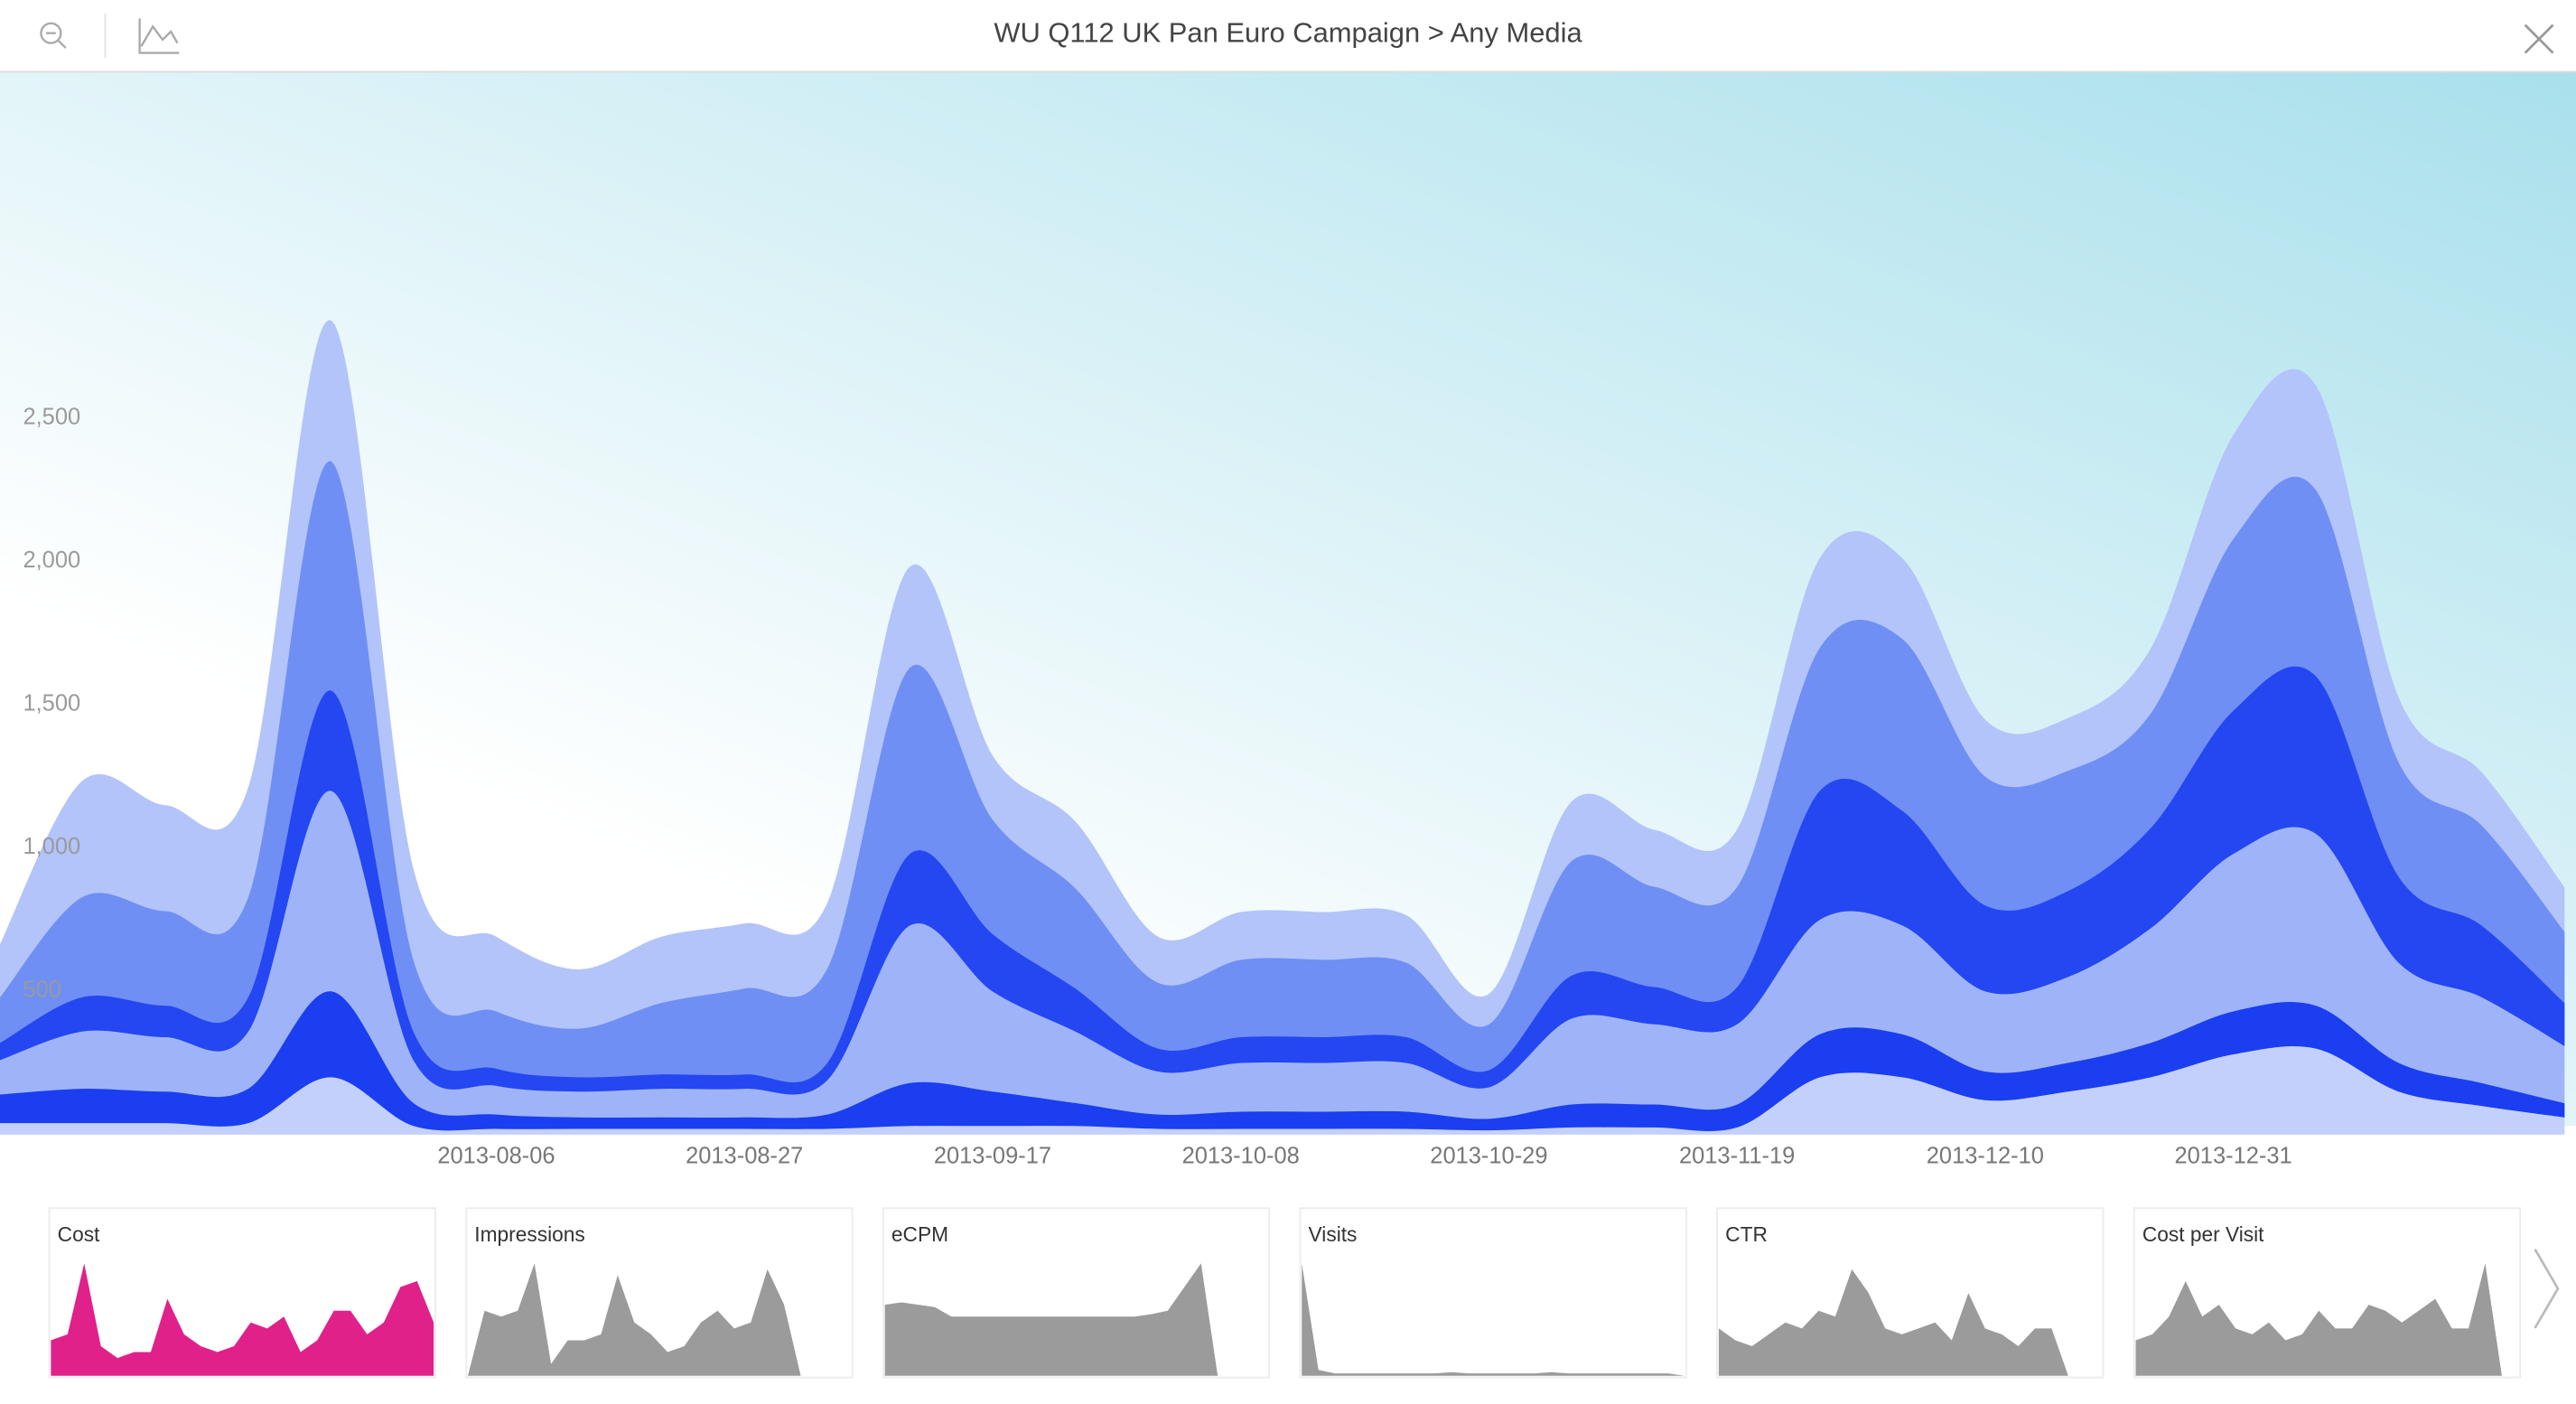  Describe the element at coordinates (42, 990) in the screenshot. I see `y-tick-label: 500` at that location.